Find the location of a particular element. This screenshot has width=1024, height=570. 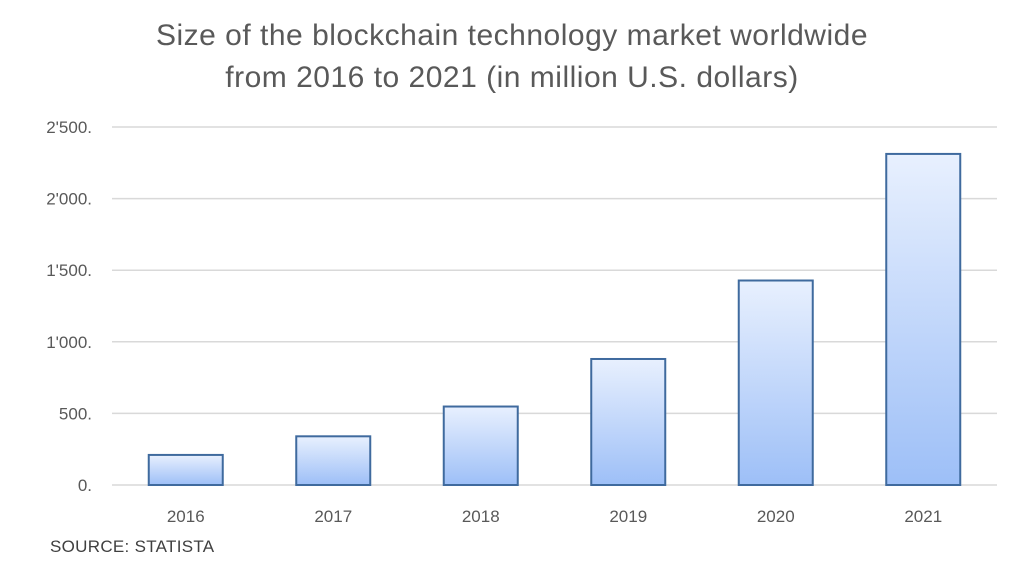

bar-2019 is located at coordinates (628, 422).